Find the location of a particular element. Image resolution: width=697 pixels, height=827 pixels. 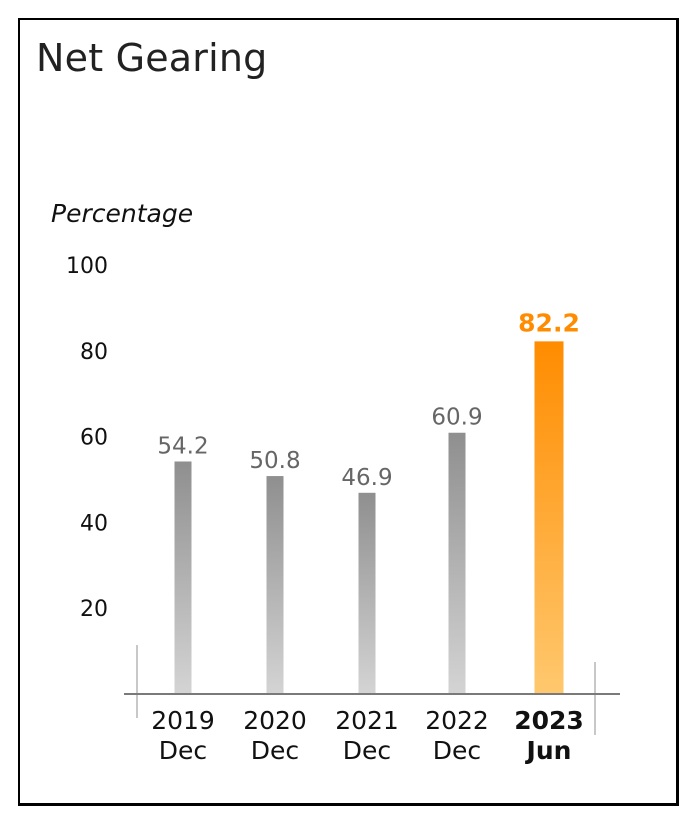

data-label: 82.2 is located at coordinates (549, 322).